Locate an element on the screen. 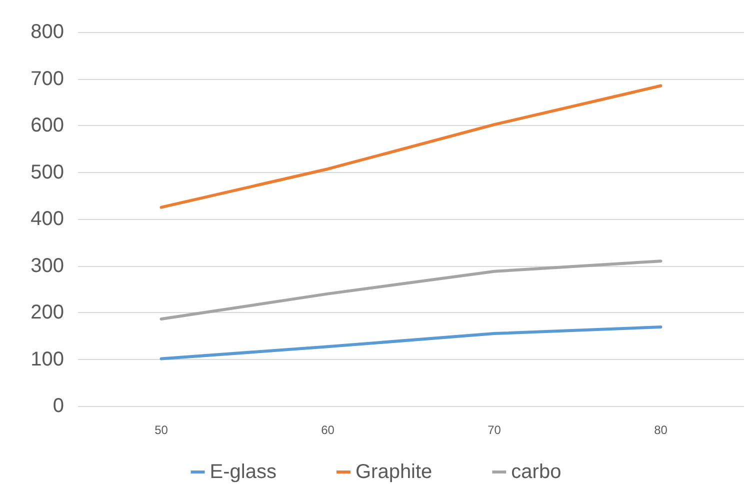 This screenshot has width=752, height=495. y-tick-label: 400 is located at coordinates (47, 219).